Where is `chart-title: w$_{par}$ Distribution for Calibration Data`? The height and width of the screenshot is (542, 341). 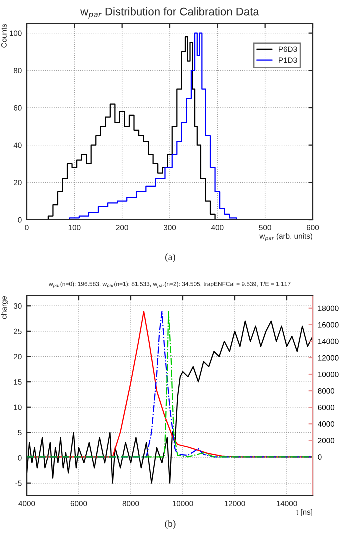
chart-title: w$_{par}$ Distribution for Calibration Data is located at coordinates (170, 14).